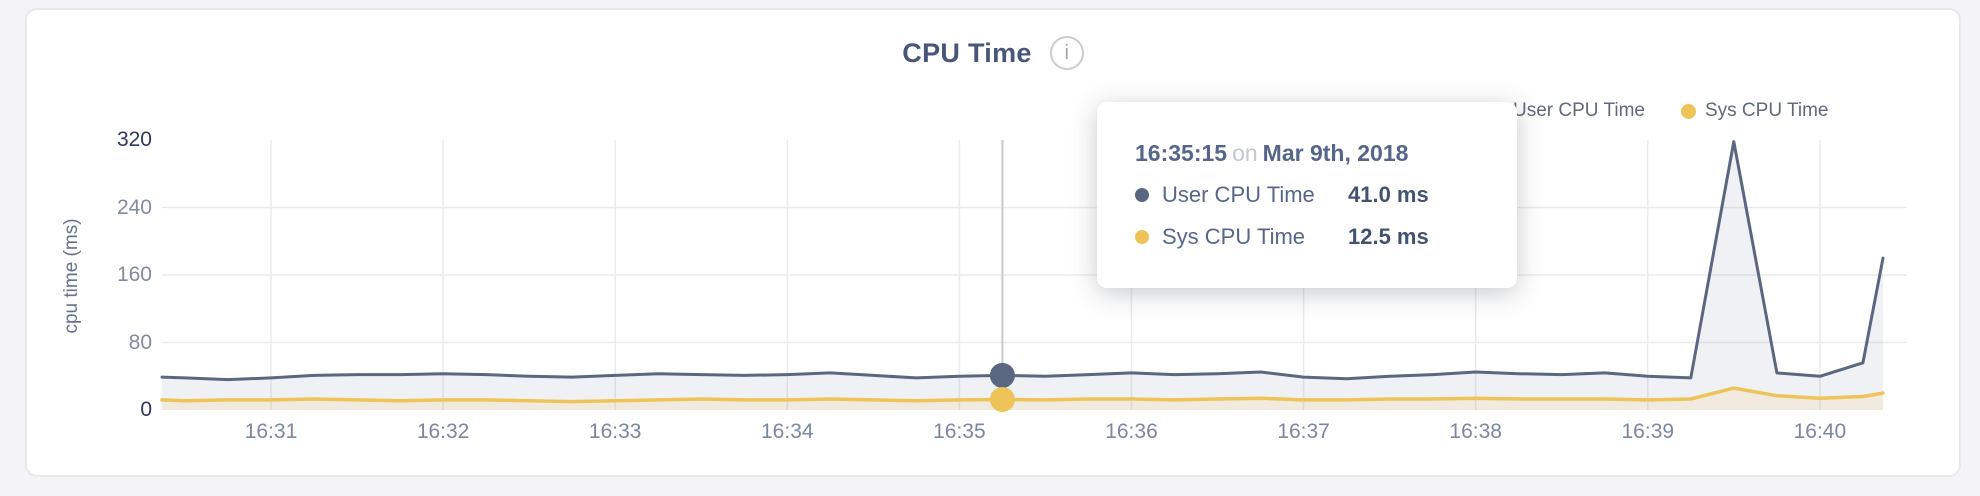 The image size is (1980, 496). I want to click on sys-cpu-area, so click(1022, 399).